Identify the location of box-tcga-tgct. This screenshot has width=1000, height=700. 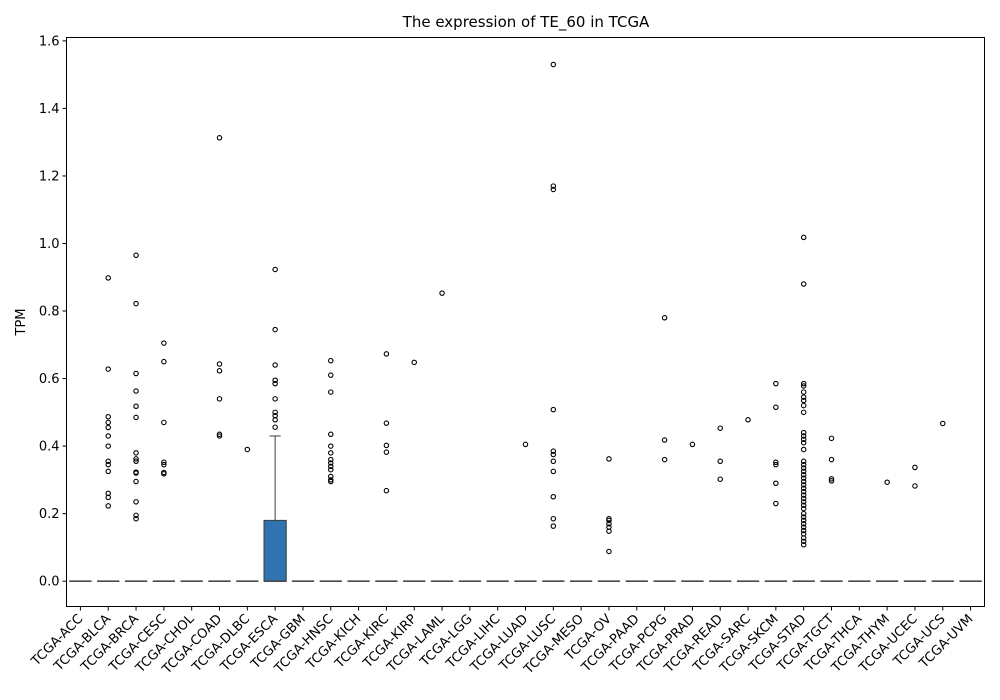
(831, 508).